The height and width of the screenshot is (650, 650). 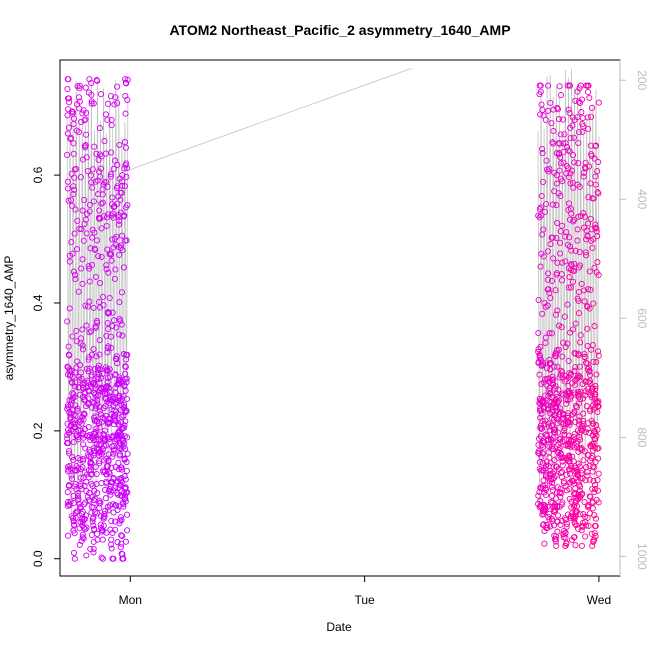 I want to click on y2-tick-label: 200, so click(x=642, y=80).